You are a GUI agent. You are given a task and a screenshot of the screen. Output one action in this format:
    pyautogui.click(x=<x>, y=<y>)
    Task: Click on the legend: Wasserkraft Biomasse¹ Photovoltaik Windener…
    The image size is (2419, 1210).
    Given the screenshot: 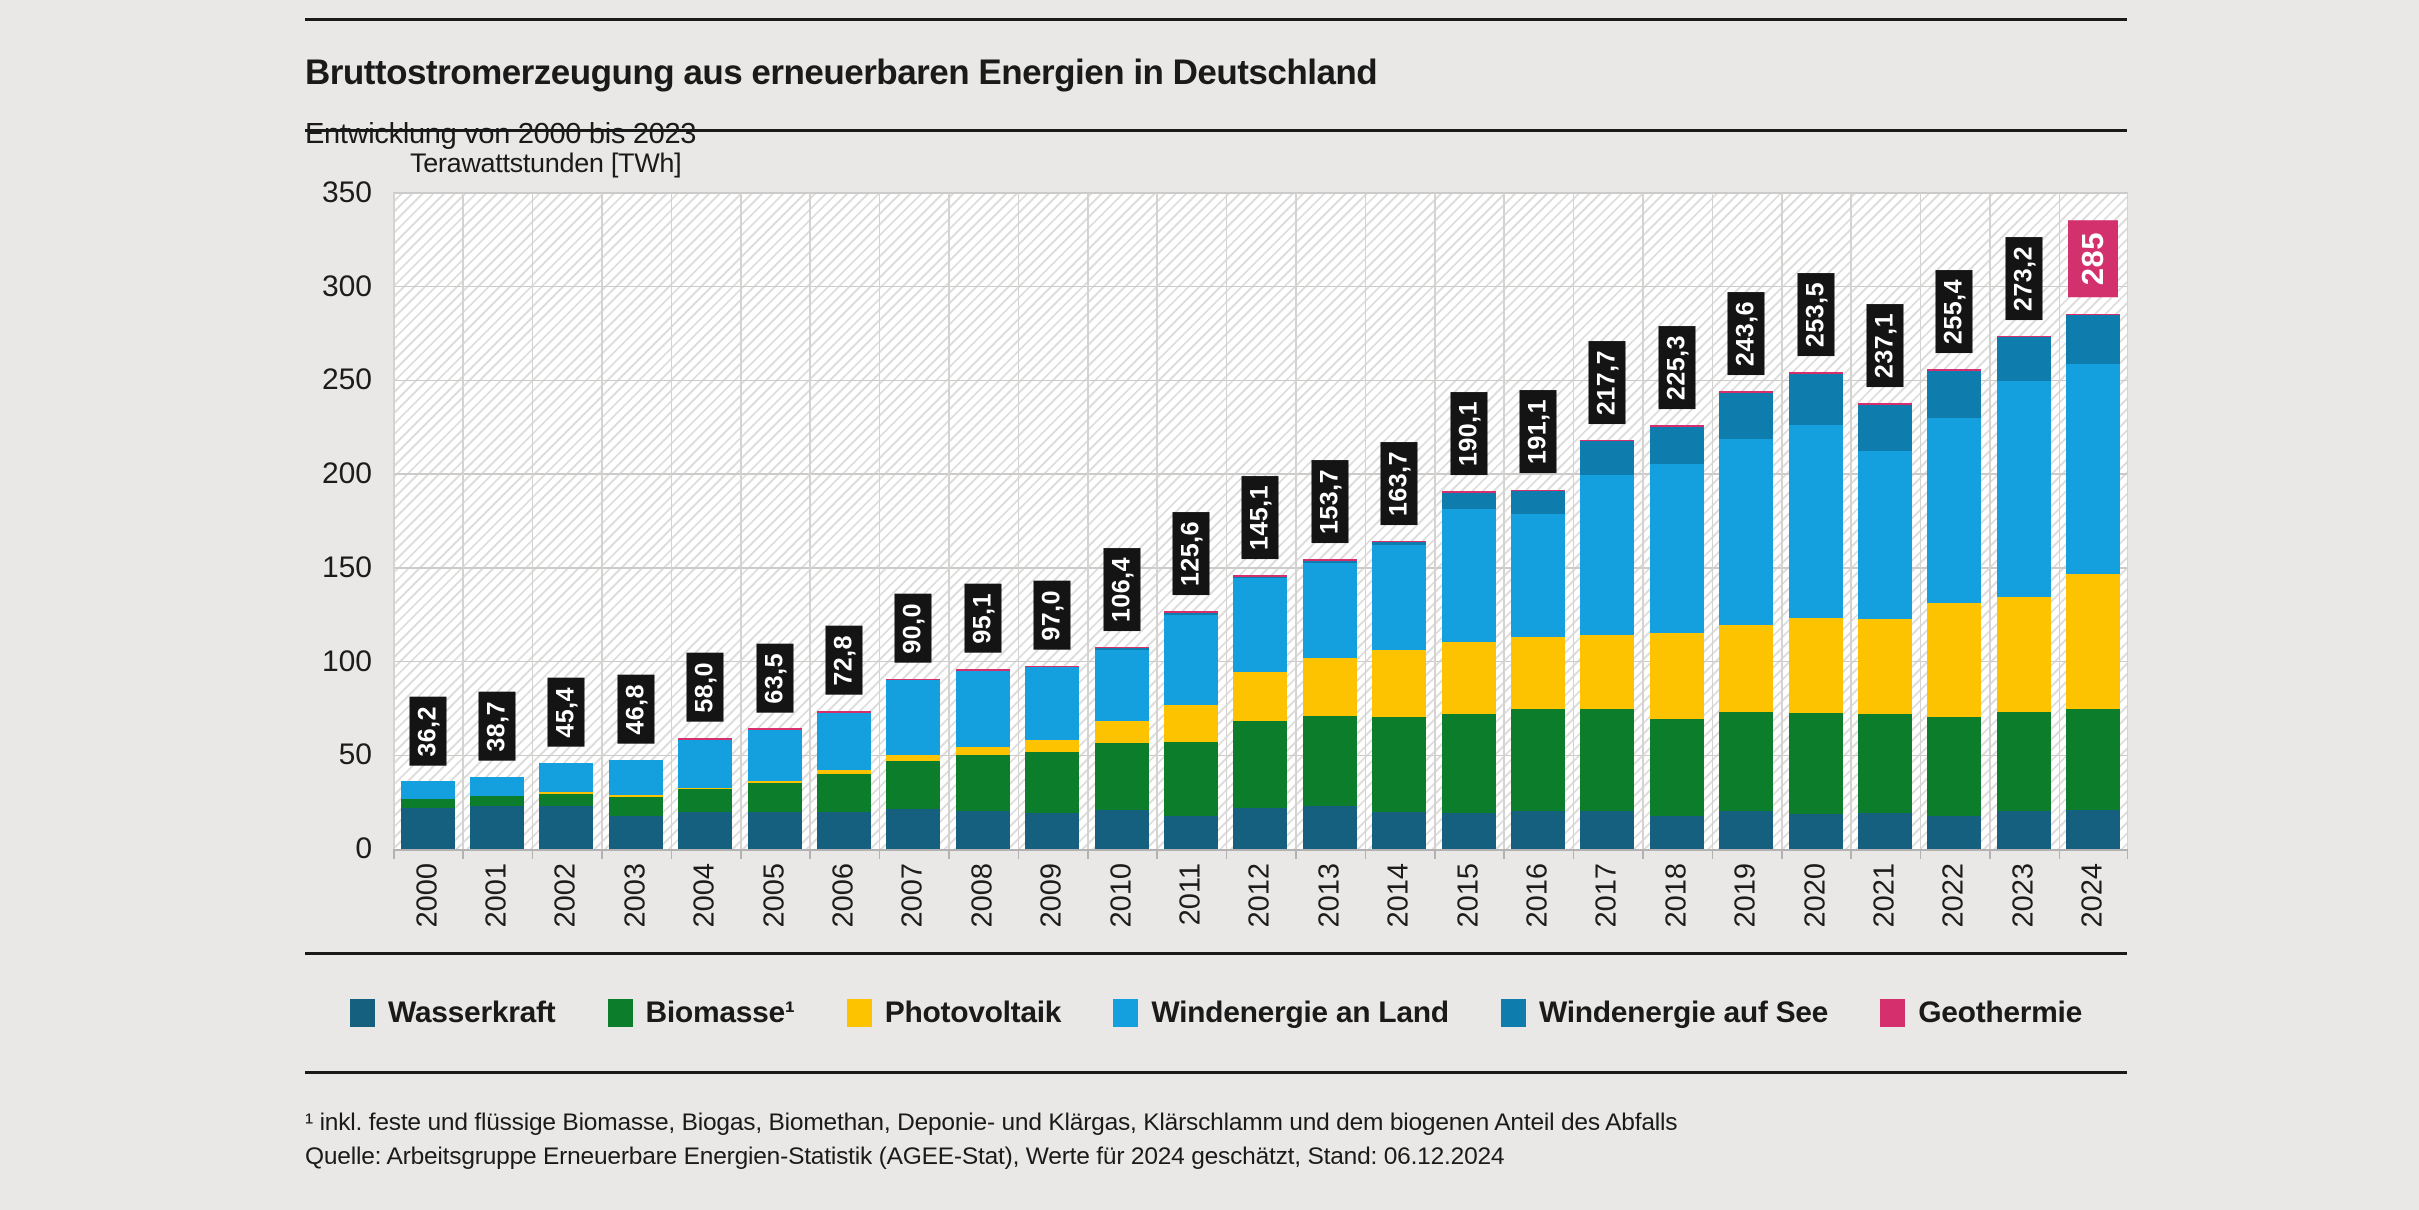 What is the action you would take?
    pyautogui.click(x=1216, y=1013)
    